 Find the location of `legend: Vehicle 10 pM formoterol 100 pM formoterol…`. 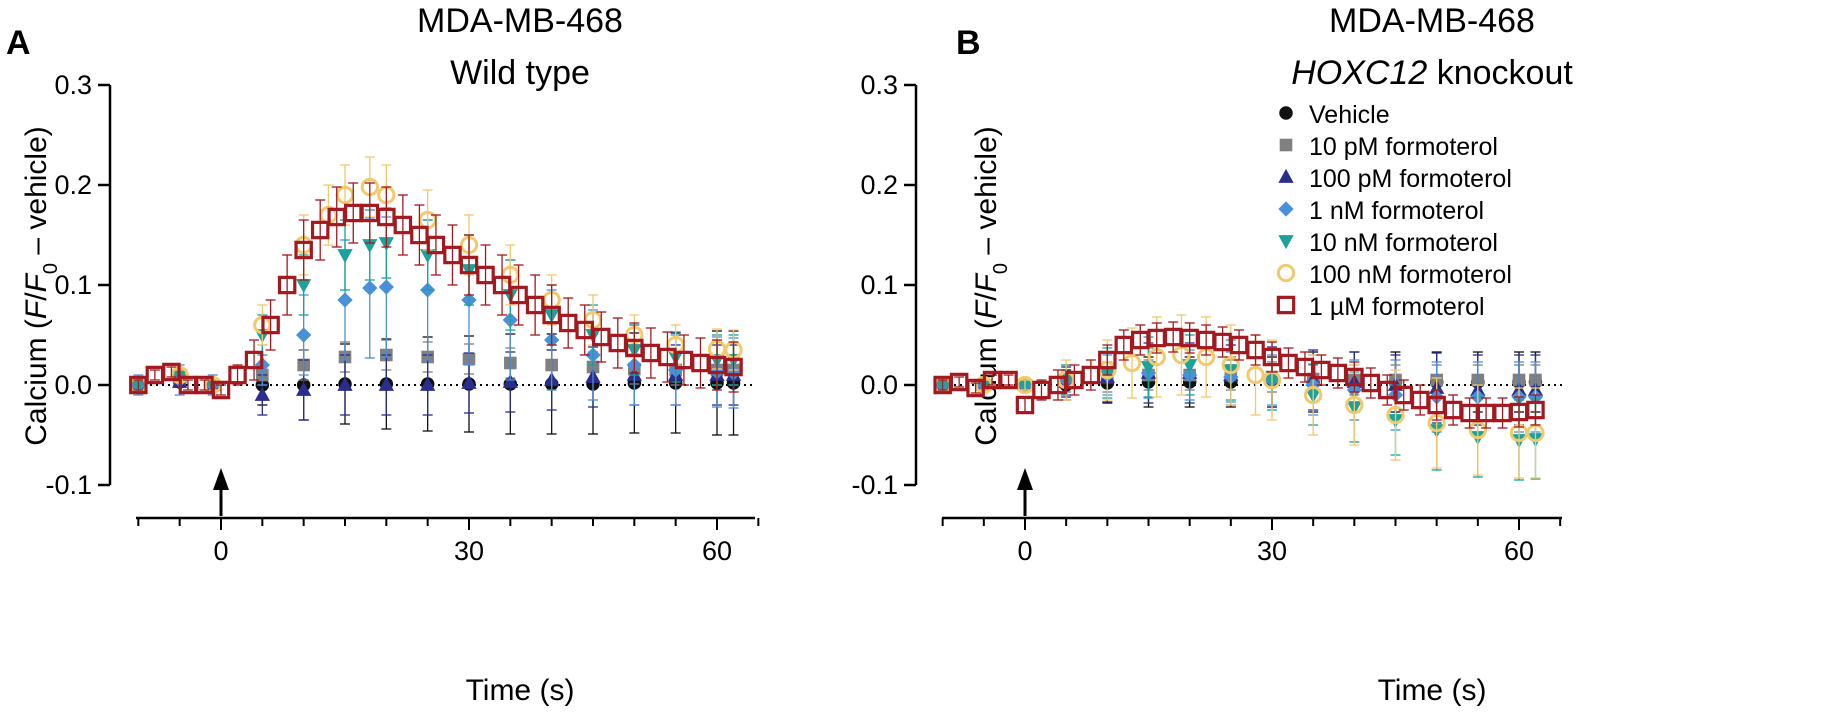

legend: Vehicle 10 pM formoterol 100 pM formoterol… is located at coordinates (1394, 211).